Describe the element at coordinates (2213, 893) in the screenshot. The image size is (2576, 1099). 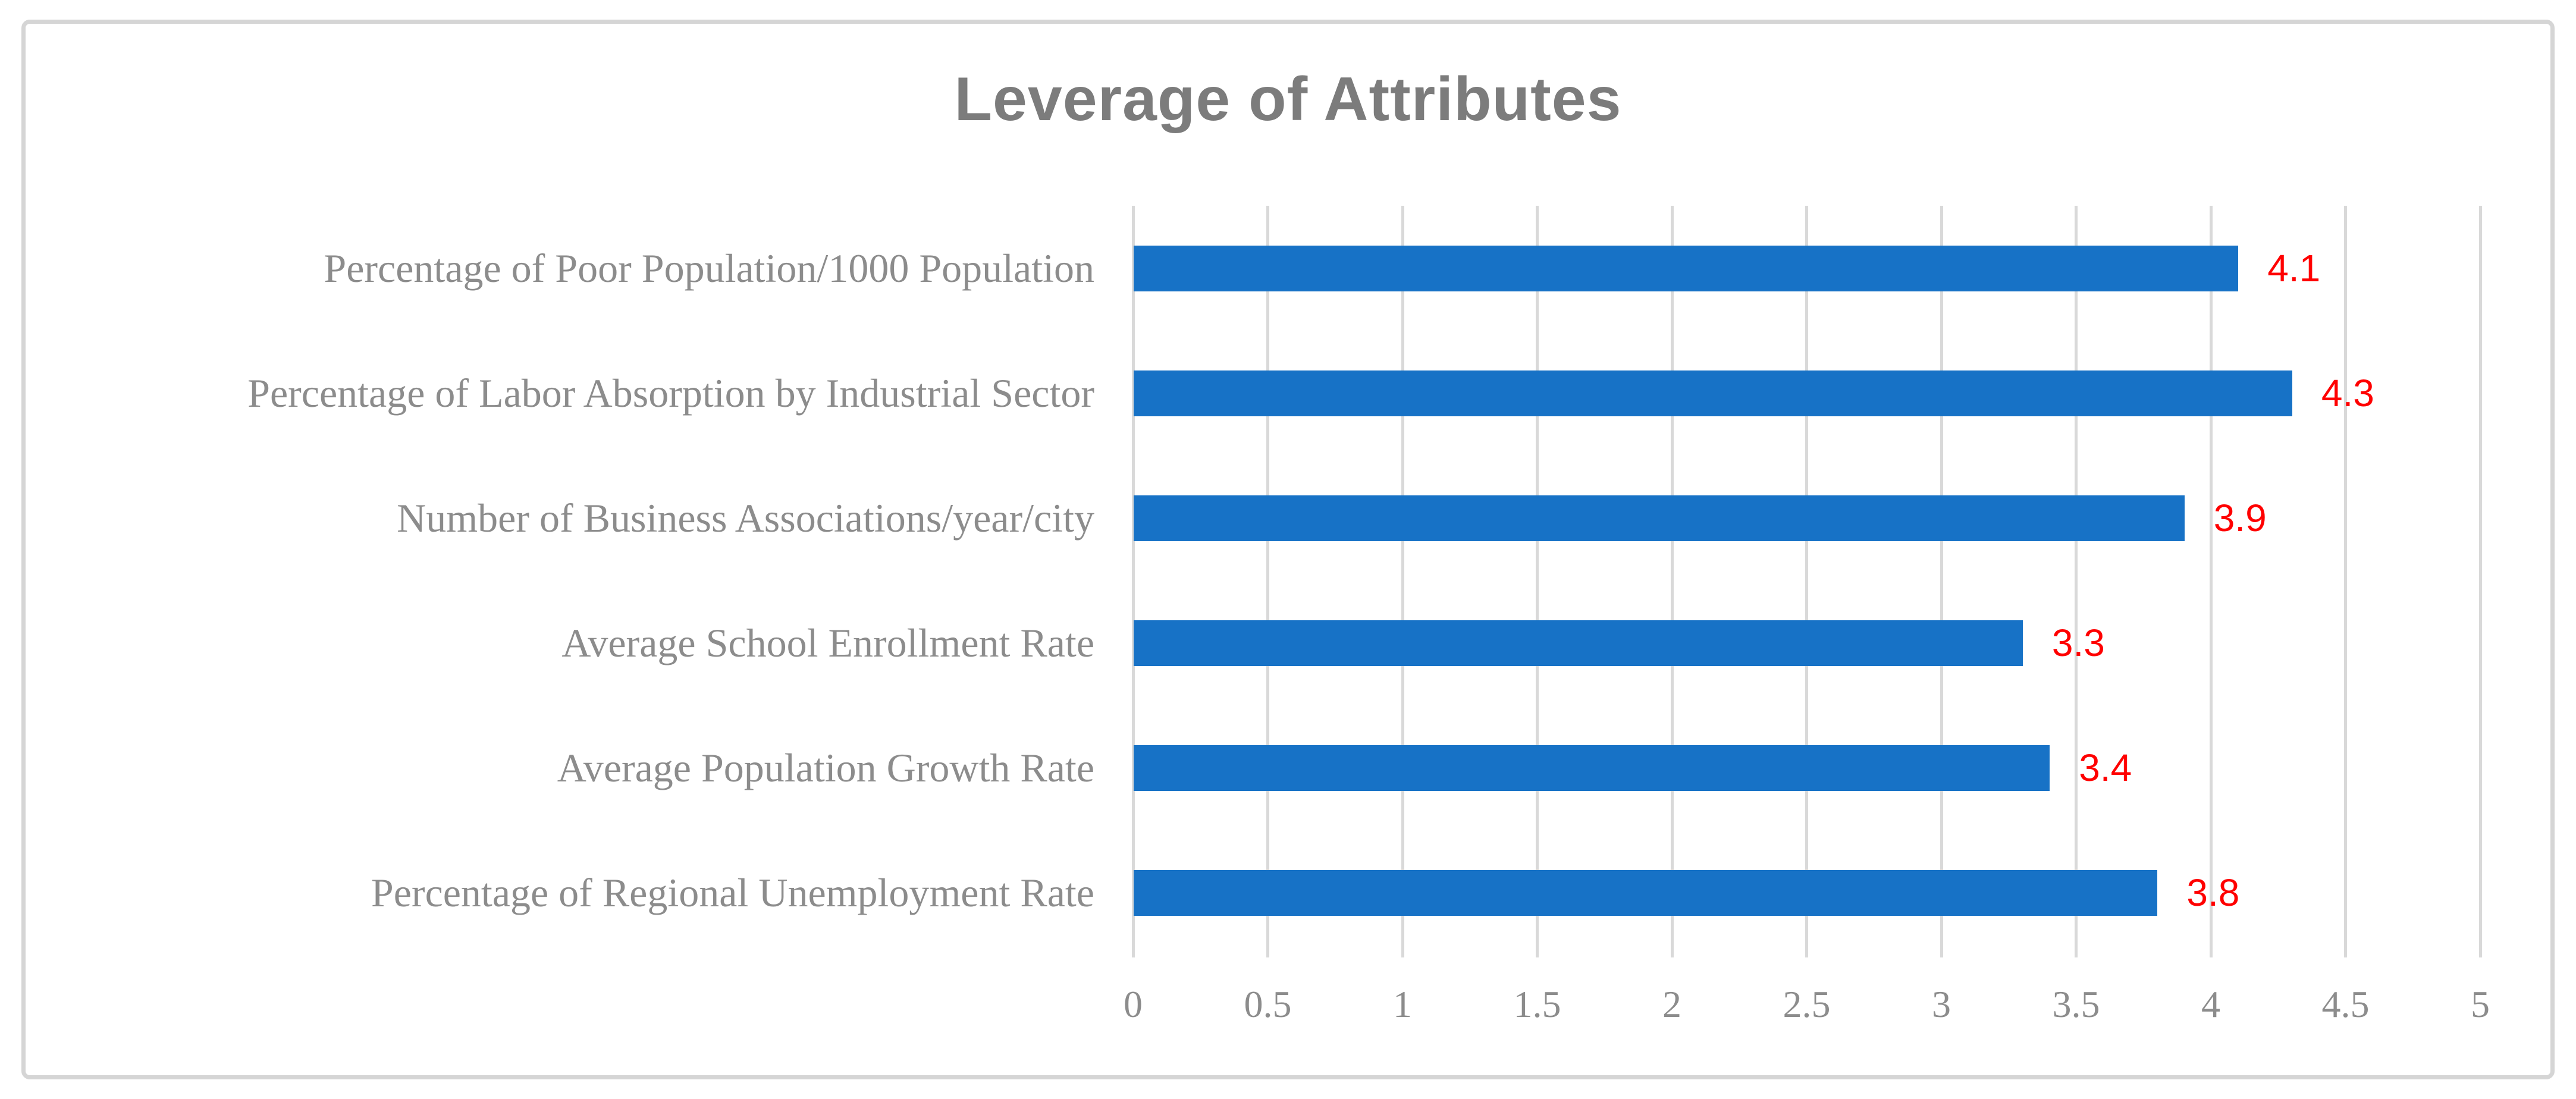
I see `bar-value-label: 3.8` at that location.